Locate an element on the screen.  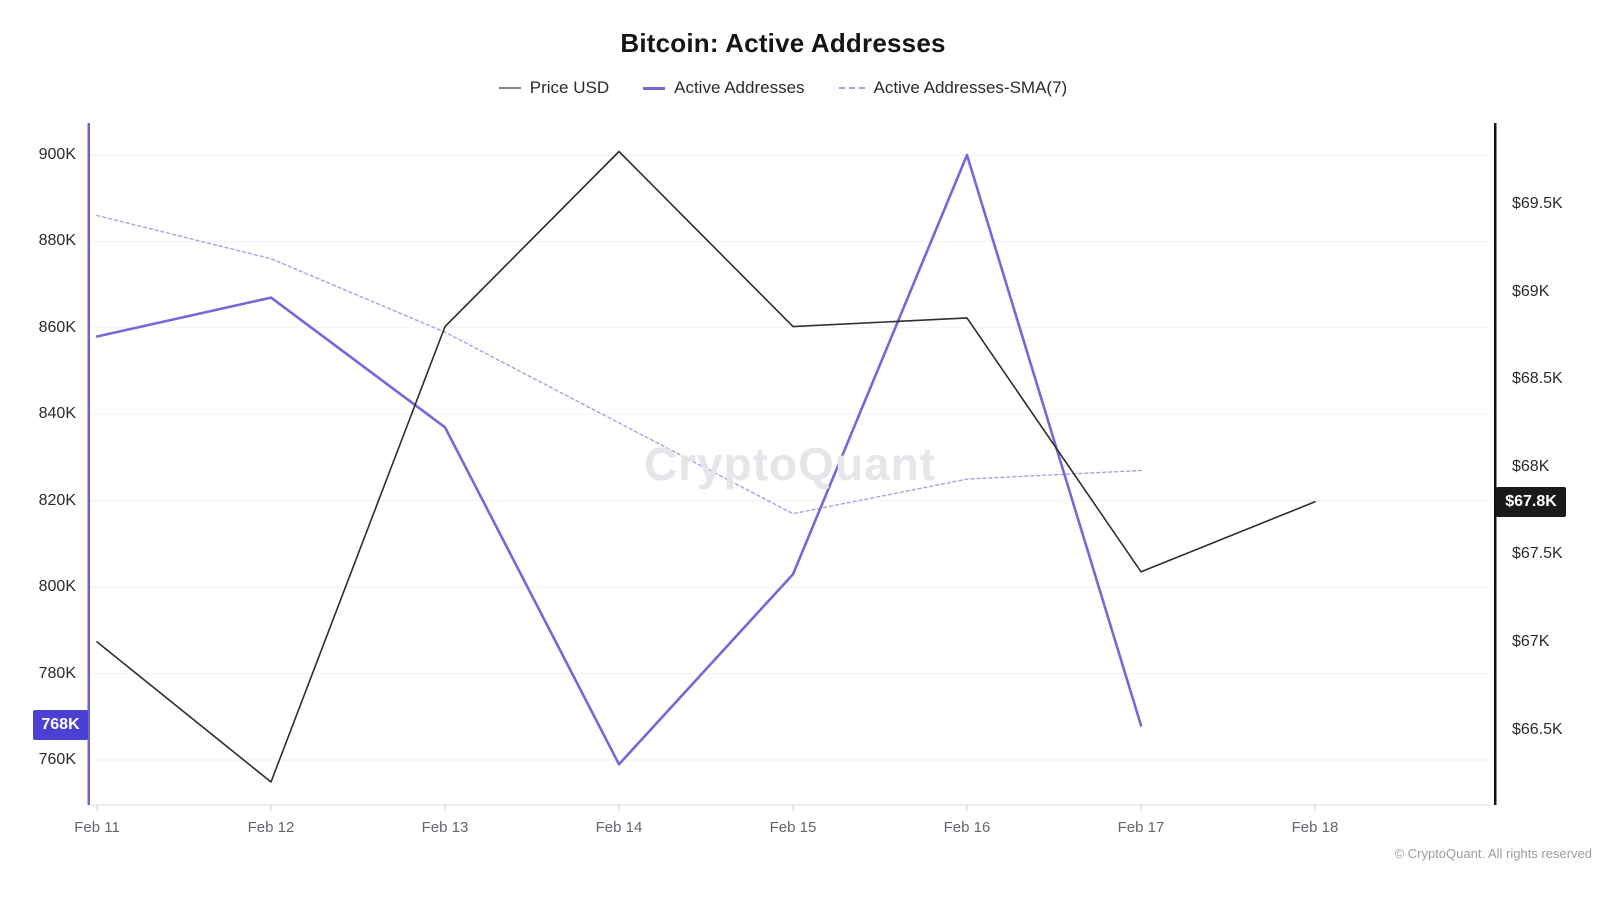
x-tick-feb-12: Feb 12 is located at coordinates (271, 827).